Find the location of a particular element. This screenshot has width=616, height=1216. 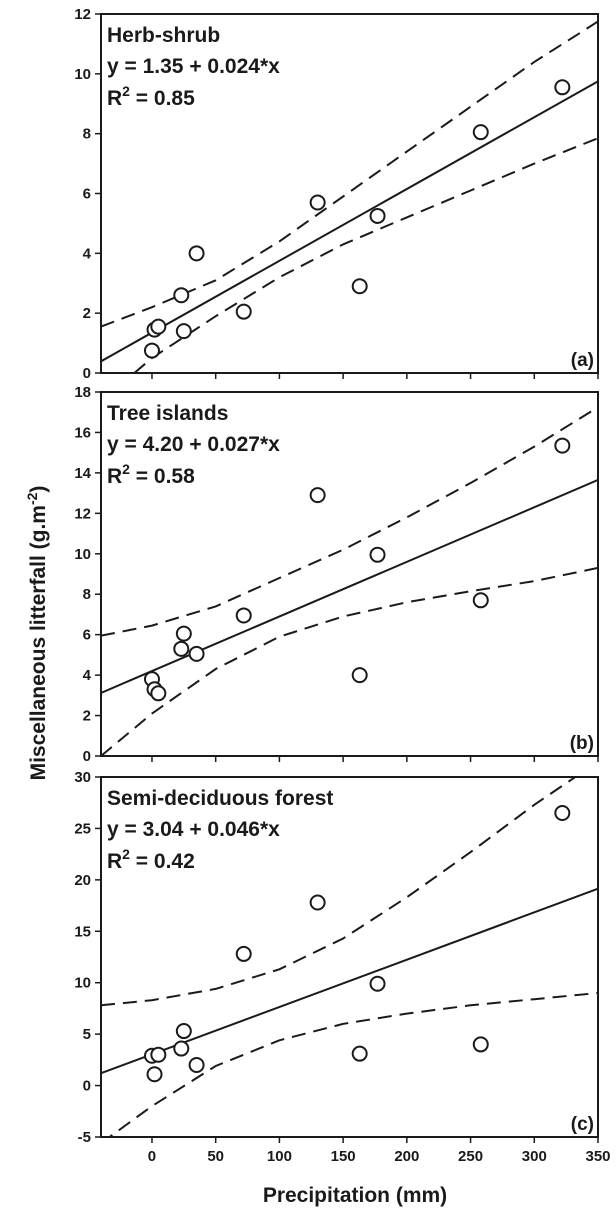

r-squared-value: = 0.58 is located at coordinates (162, 476).